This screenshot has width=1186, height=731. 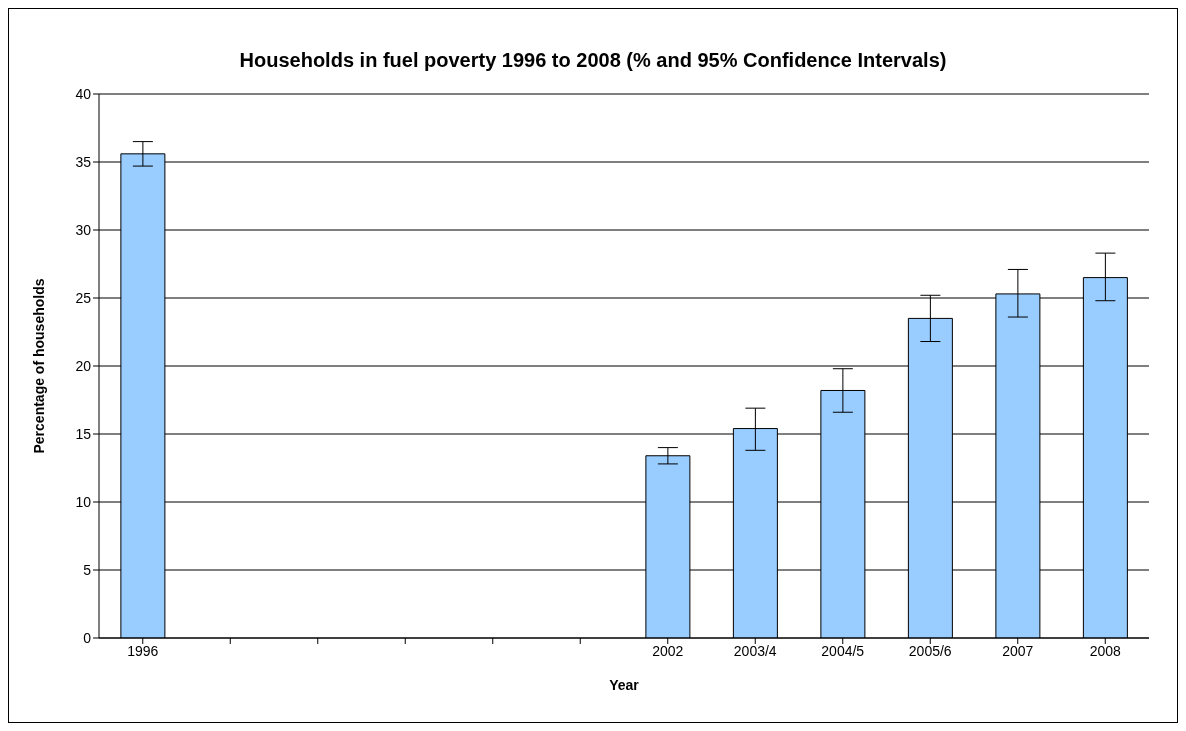 I want to click on x-tick-label: 1996, so click(x=143, y=650).